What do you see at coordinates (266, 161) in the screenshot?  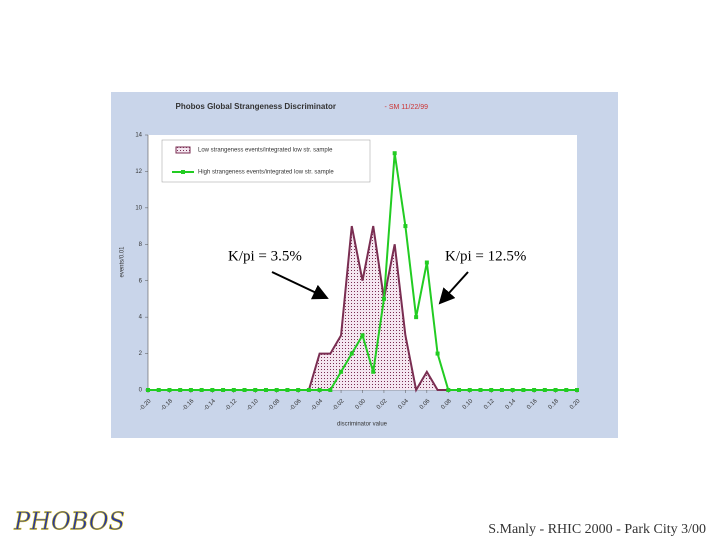 I see `legend` at bounding box center [266, 161].